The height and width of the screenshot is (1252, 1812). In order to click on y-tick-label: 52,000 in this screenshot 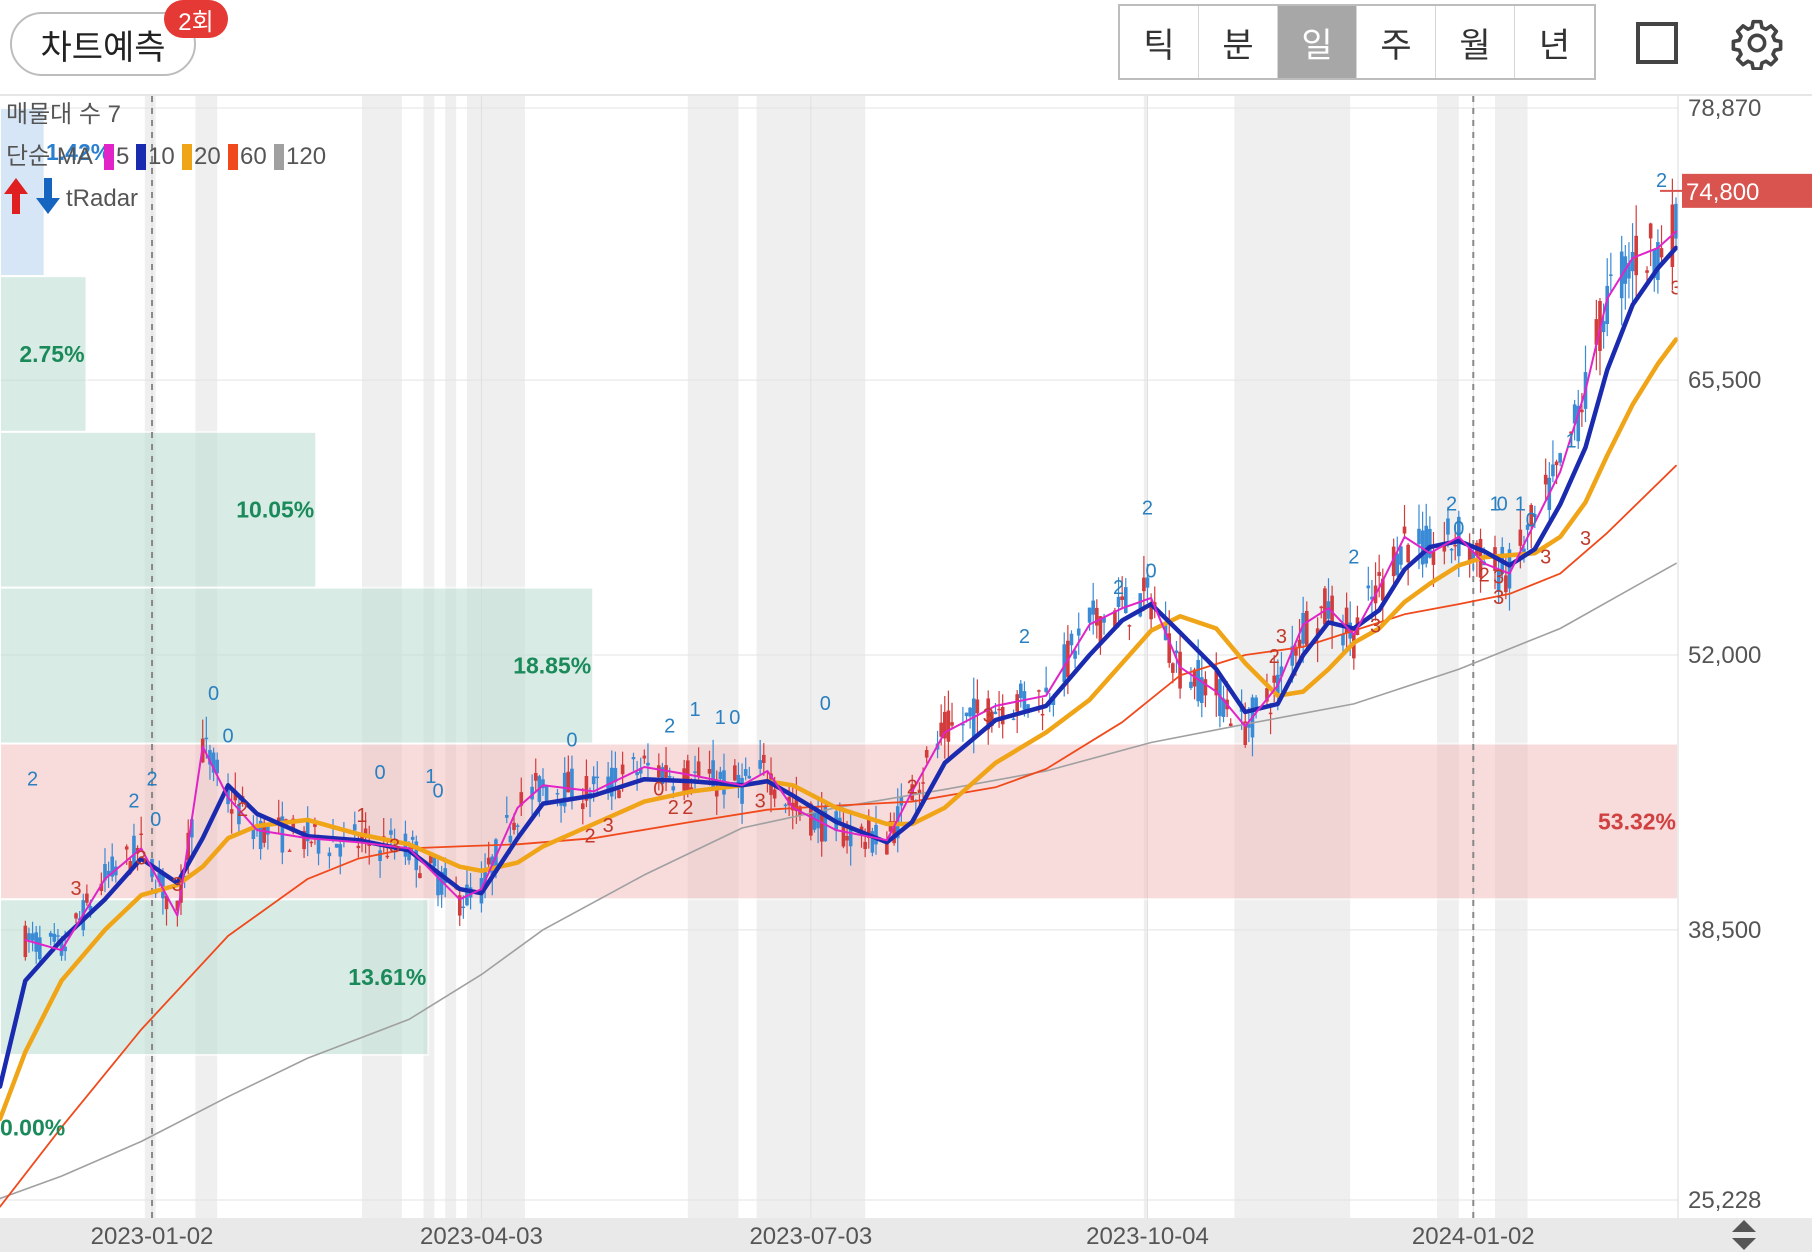, I will do `click(1724, 655)`.